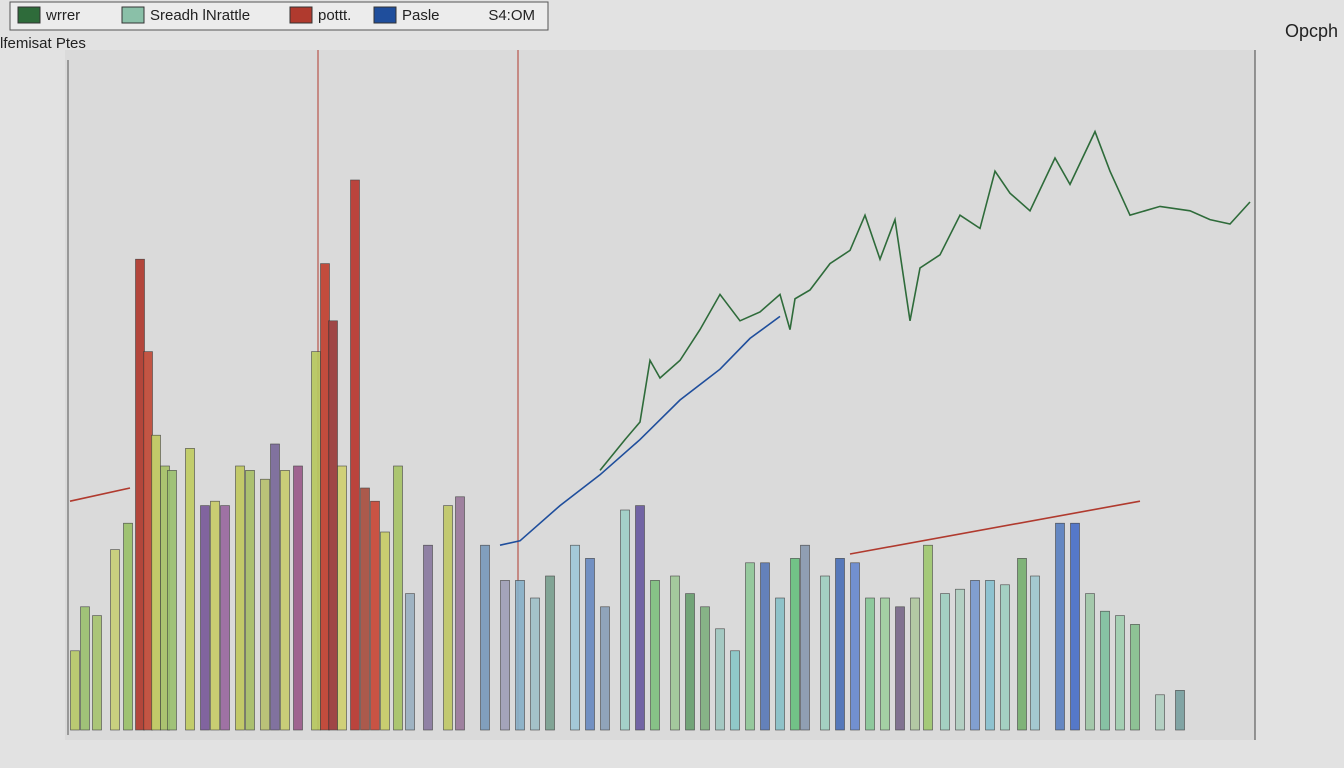  What do you see at coordinates (334, 15) in the screenshot?
I see `legend-label: pottt.` at bounding box center [334, 15].